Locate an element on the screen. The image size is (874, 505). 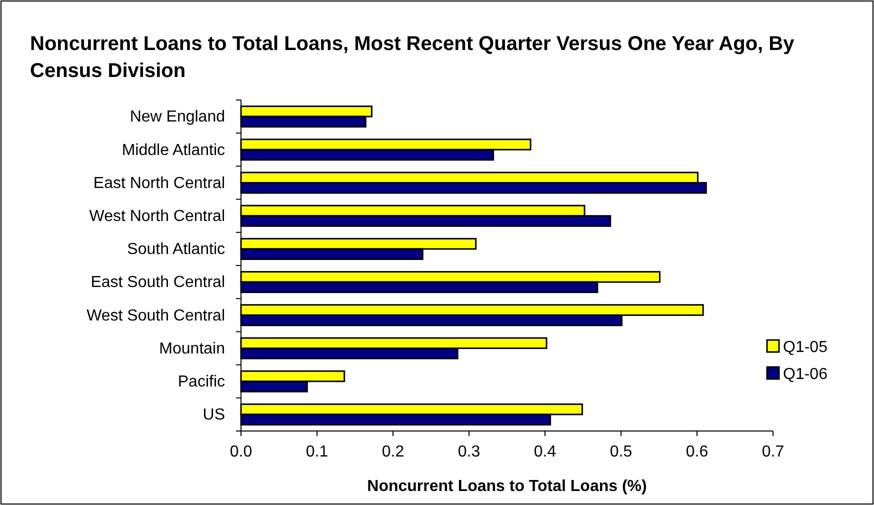
x-axis-title: Noncurrent Loans to Total Loans (%) is located at coordinates (507, 486).